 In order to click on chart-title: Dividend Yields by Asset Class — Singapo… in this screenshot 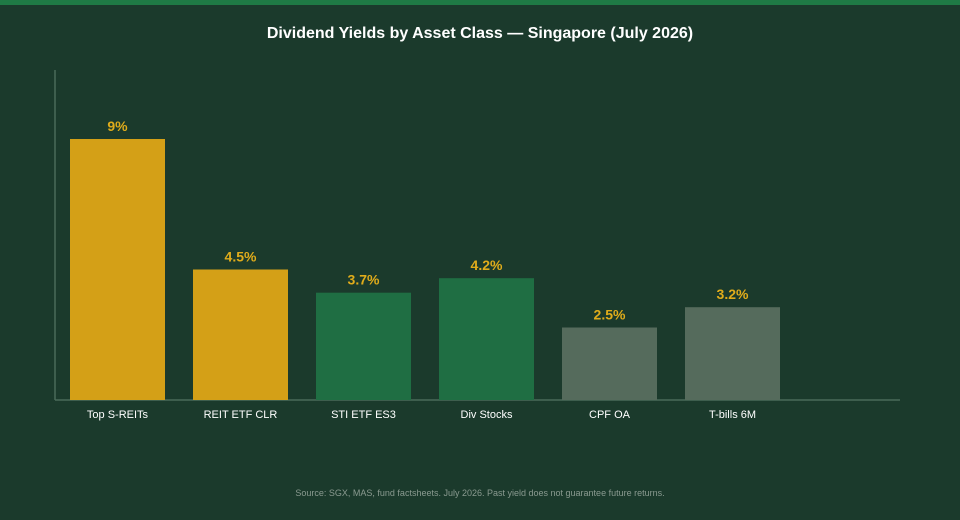, I will do `click(480, 33)`.